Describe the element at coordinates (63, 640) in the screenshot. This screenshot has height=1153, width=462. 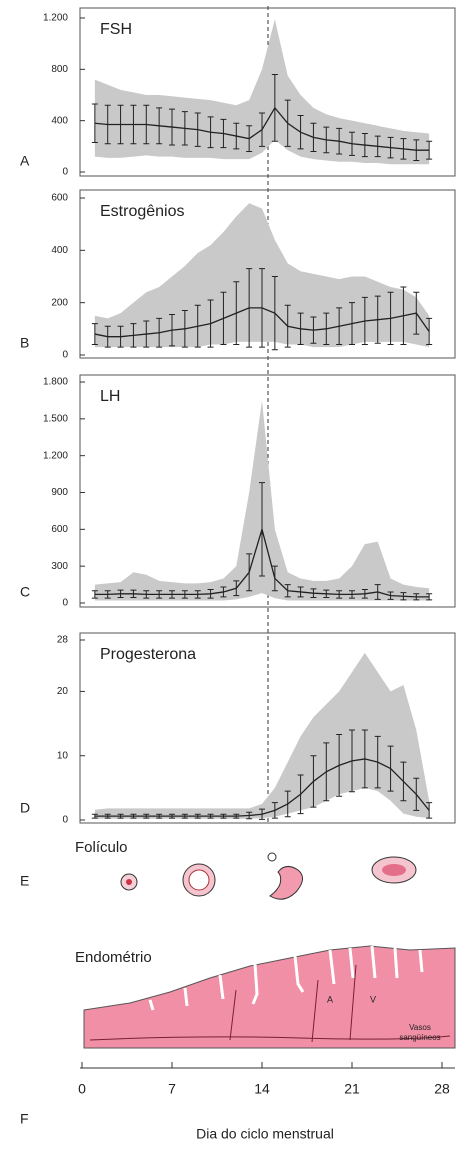
I see `y-tick-label: 28` at that location.